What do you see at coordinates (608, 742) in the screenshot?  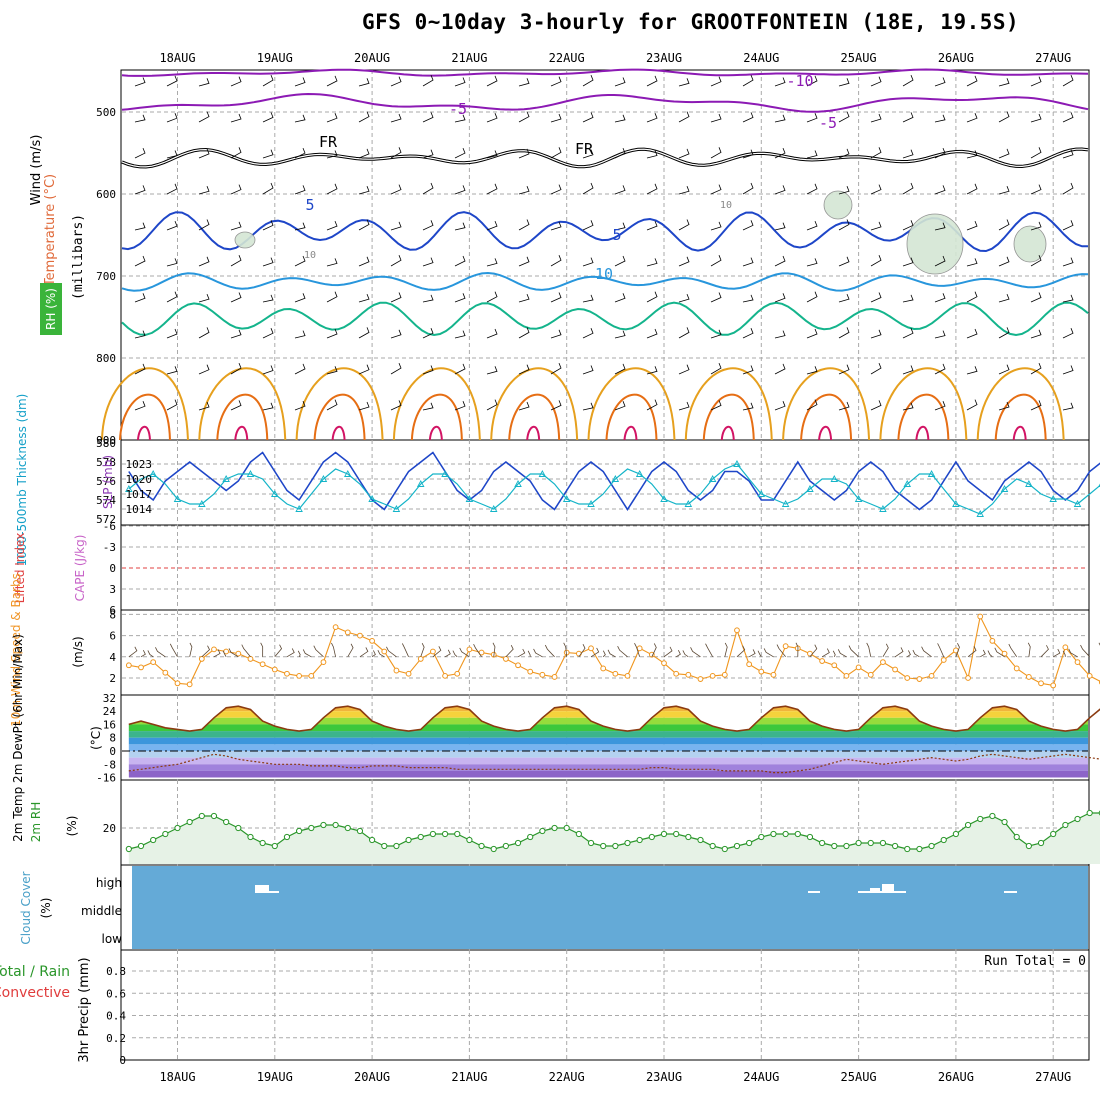 I see `temp-bands` at bounding box center [608, 742].